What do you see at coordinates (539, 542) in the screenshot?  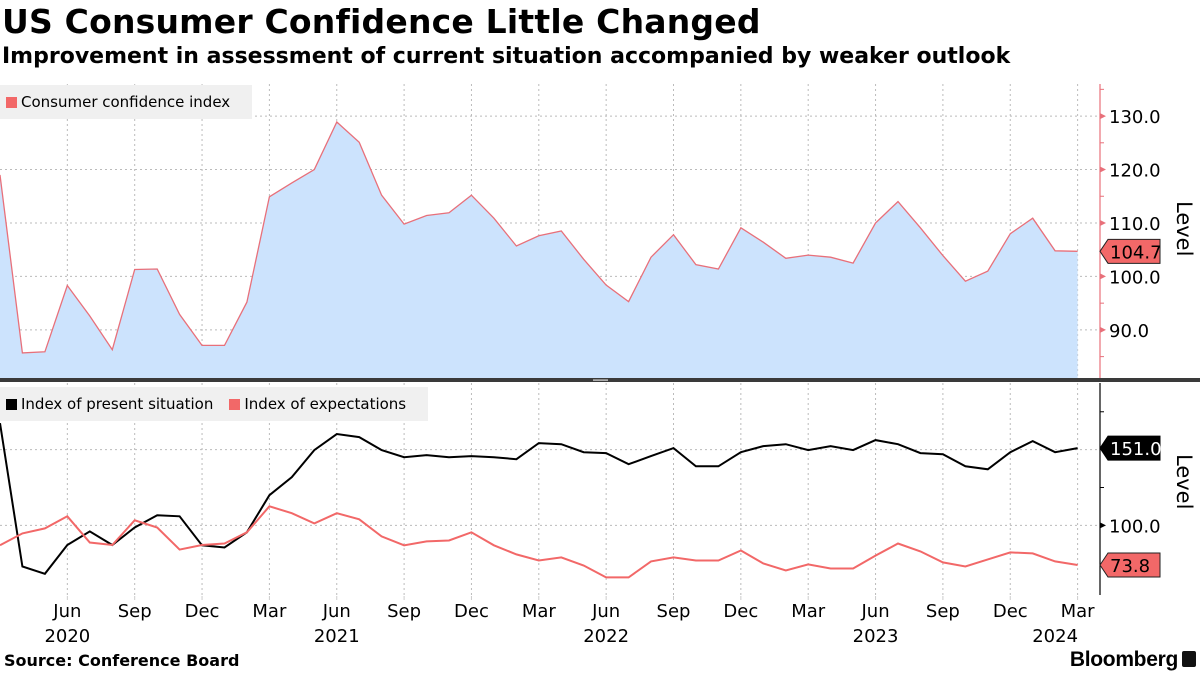 I see `expectations-line` at bounding box center [539, 542].